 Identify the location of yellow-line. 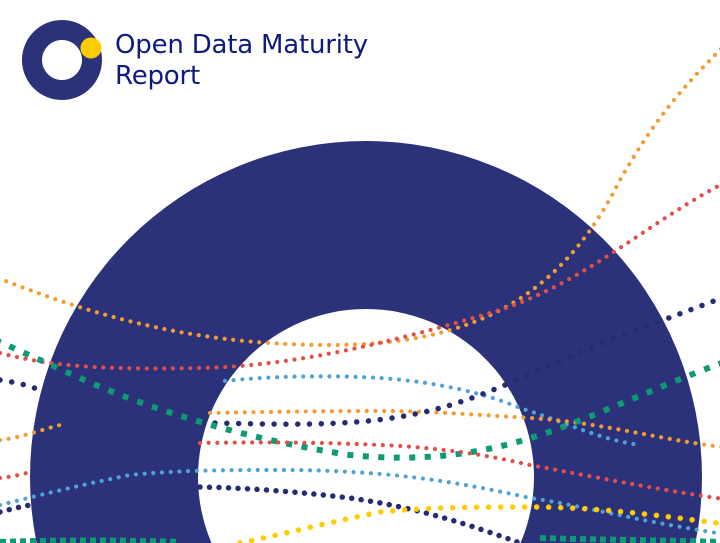
(478, 523).